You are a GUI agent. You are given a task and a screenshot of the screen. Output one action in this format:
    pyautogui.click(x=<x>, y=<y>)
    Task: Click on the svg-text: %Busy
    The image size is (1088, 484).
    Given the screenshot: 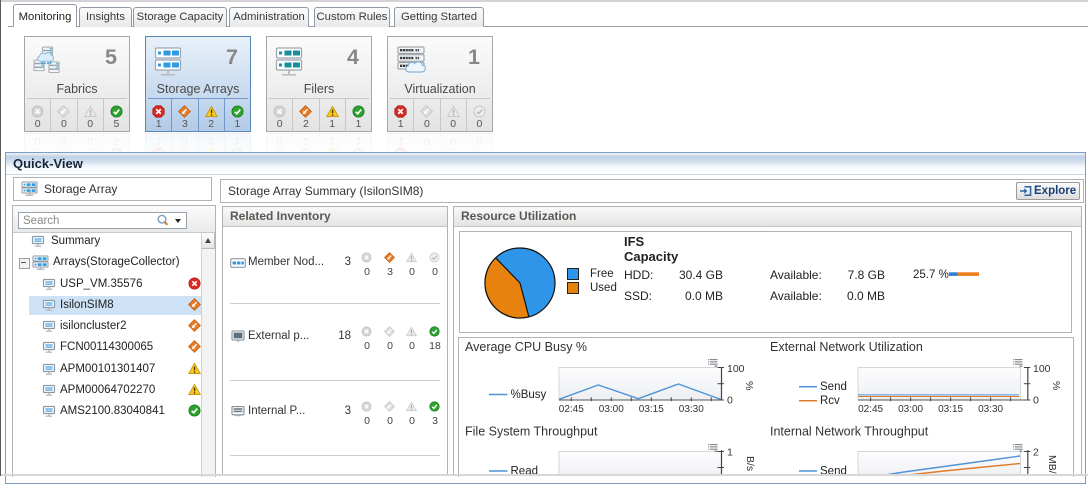 What is the action you would take?
    pyautogui.click(x=529, y=395)
    